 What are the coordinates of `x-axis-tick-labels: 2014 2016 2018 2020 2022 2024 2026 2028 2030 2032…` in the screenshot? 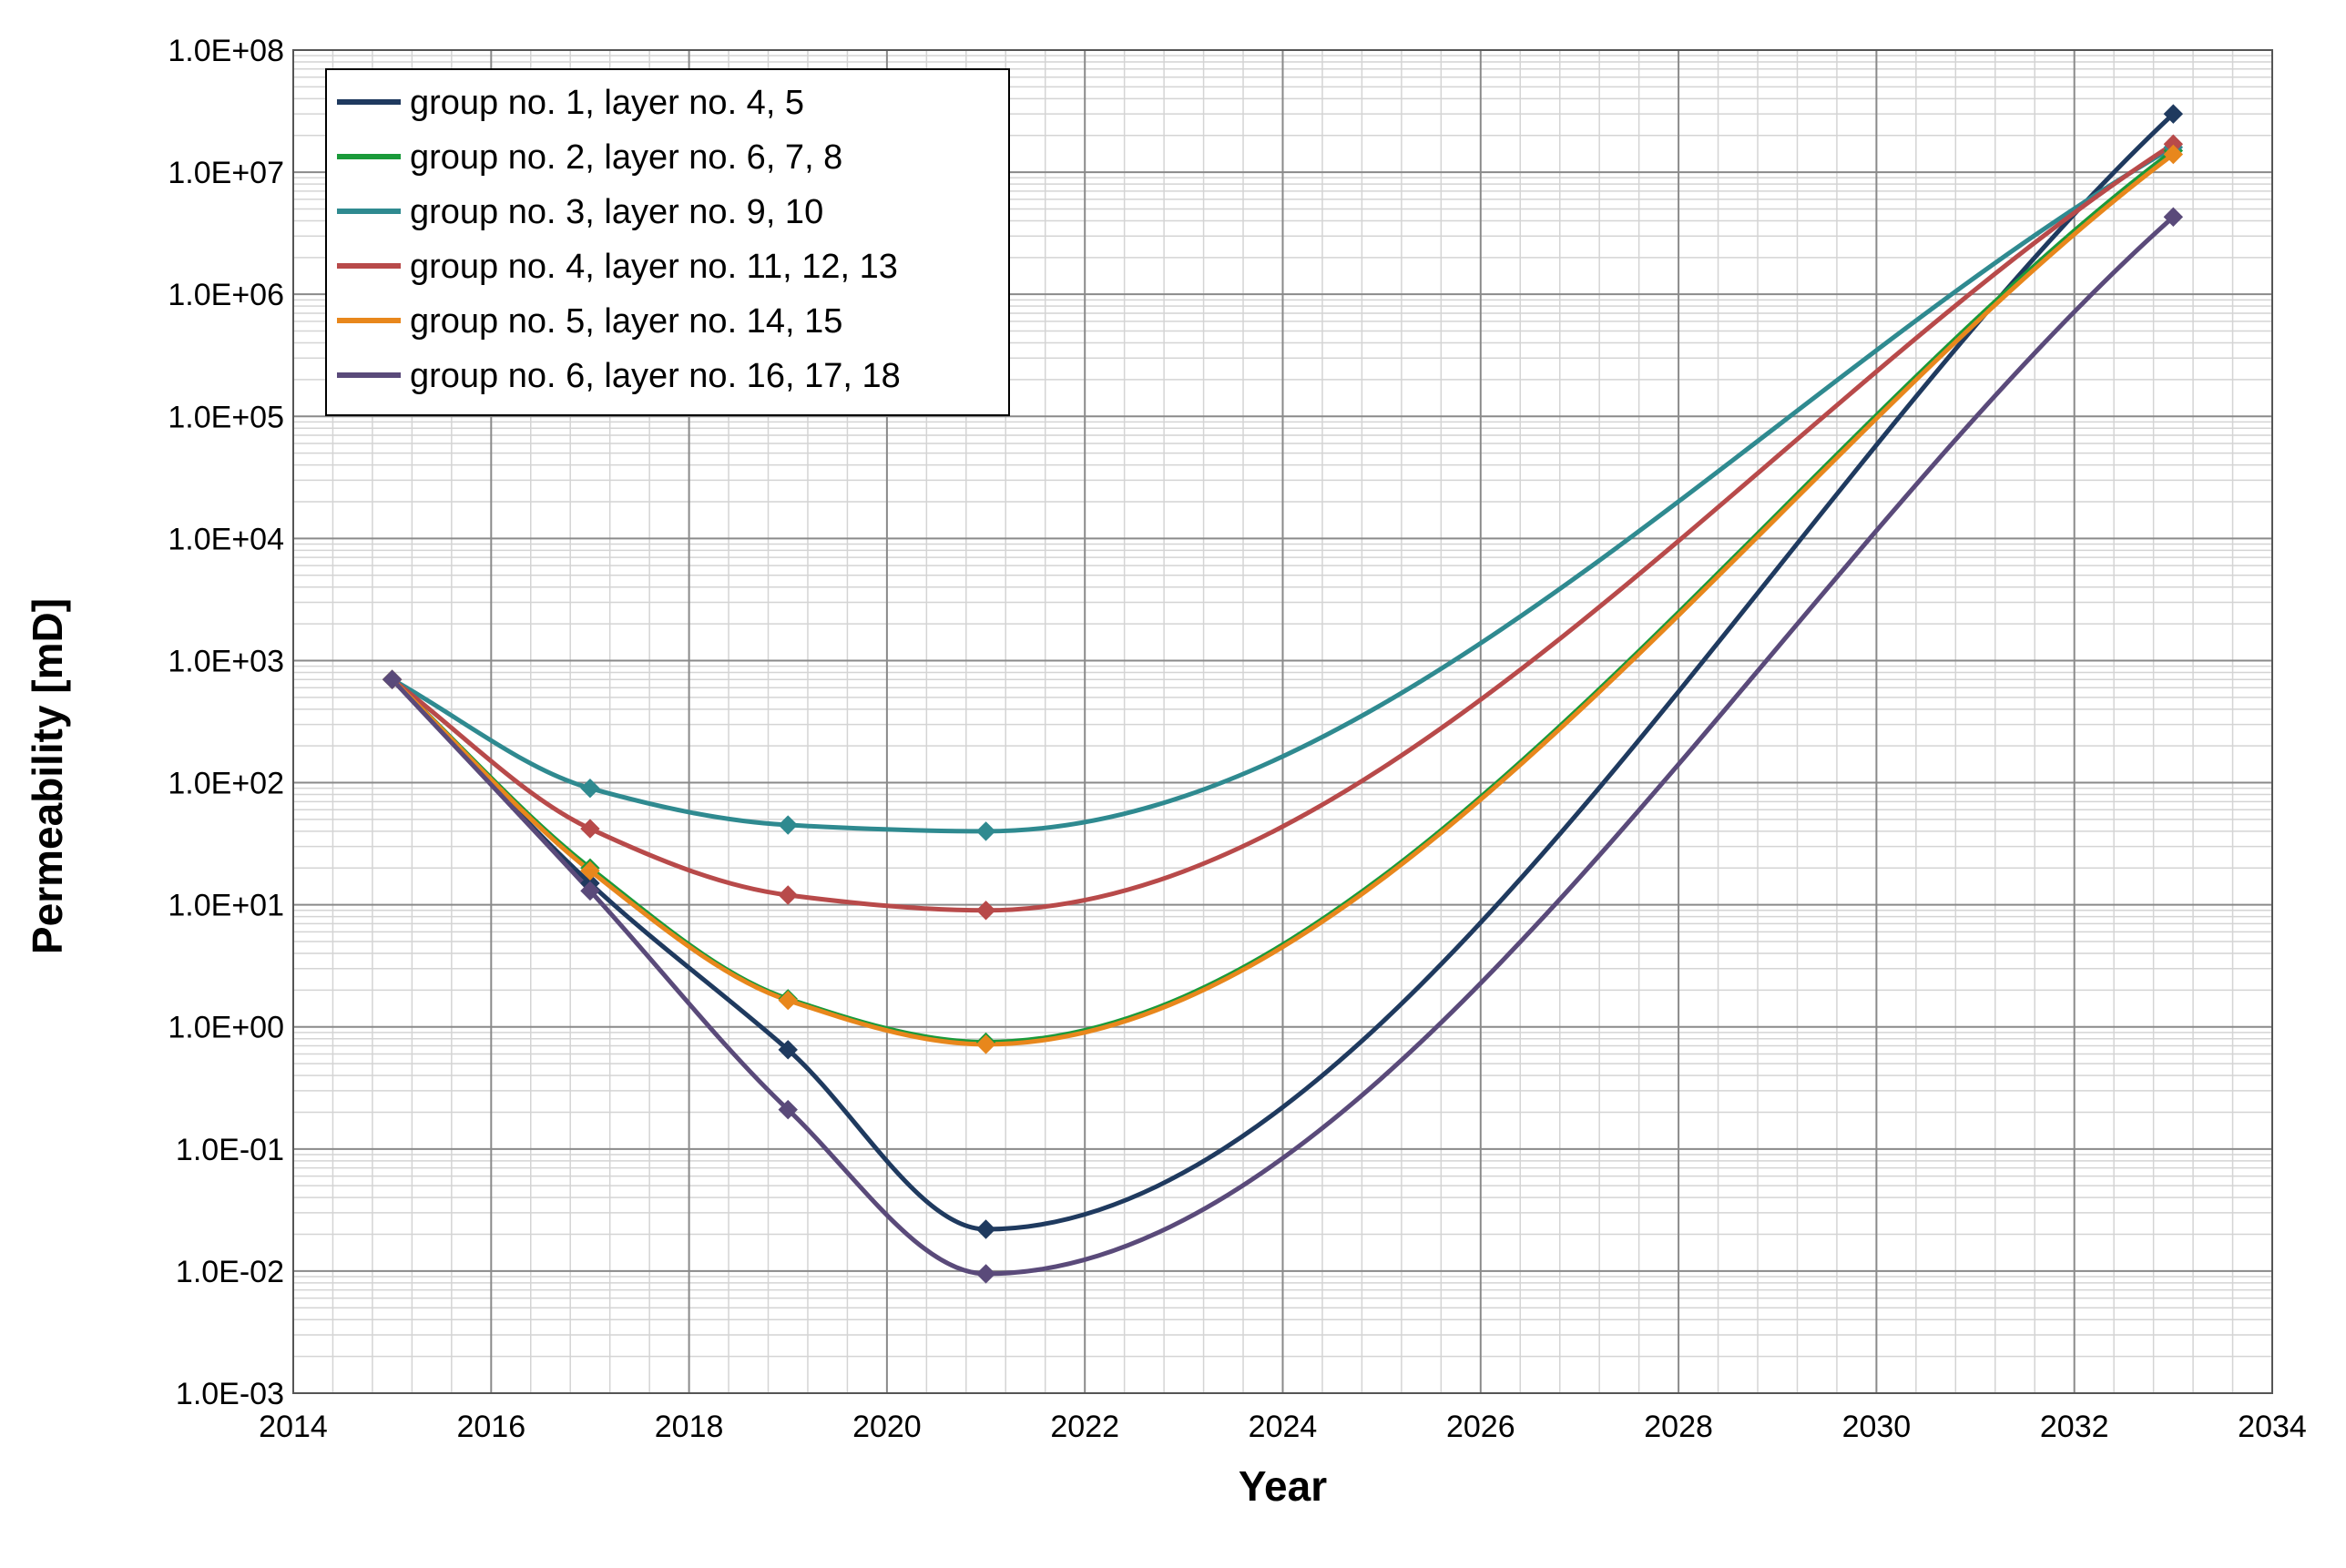 It's located at (1283, 1427).